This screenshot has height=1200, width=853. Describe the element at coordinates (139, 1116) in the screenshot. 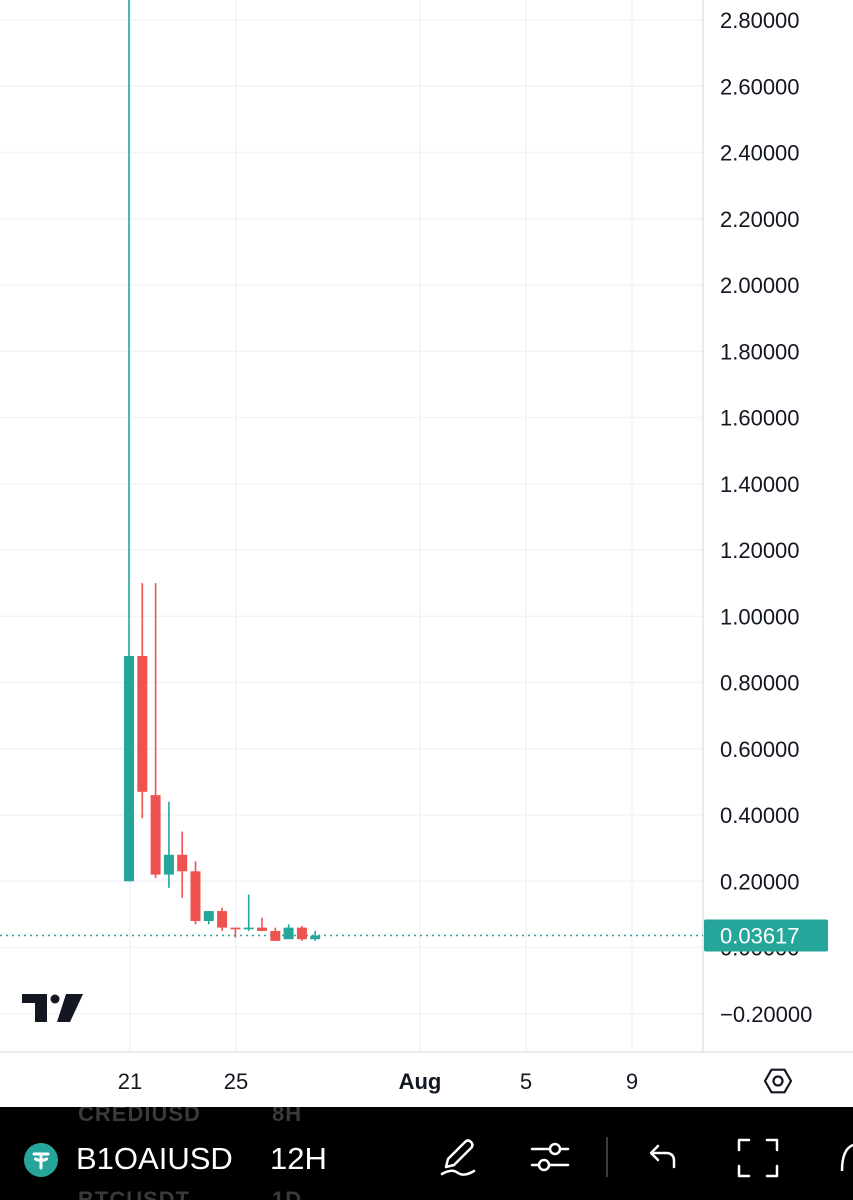

I see `ghost-symbol-top: CREDIUSD` at that location.